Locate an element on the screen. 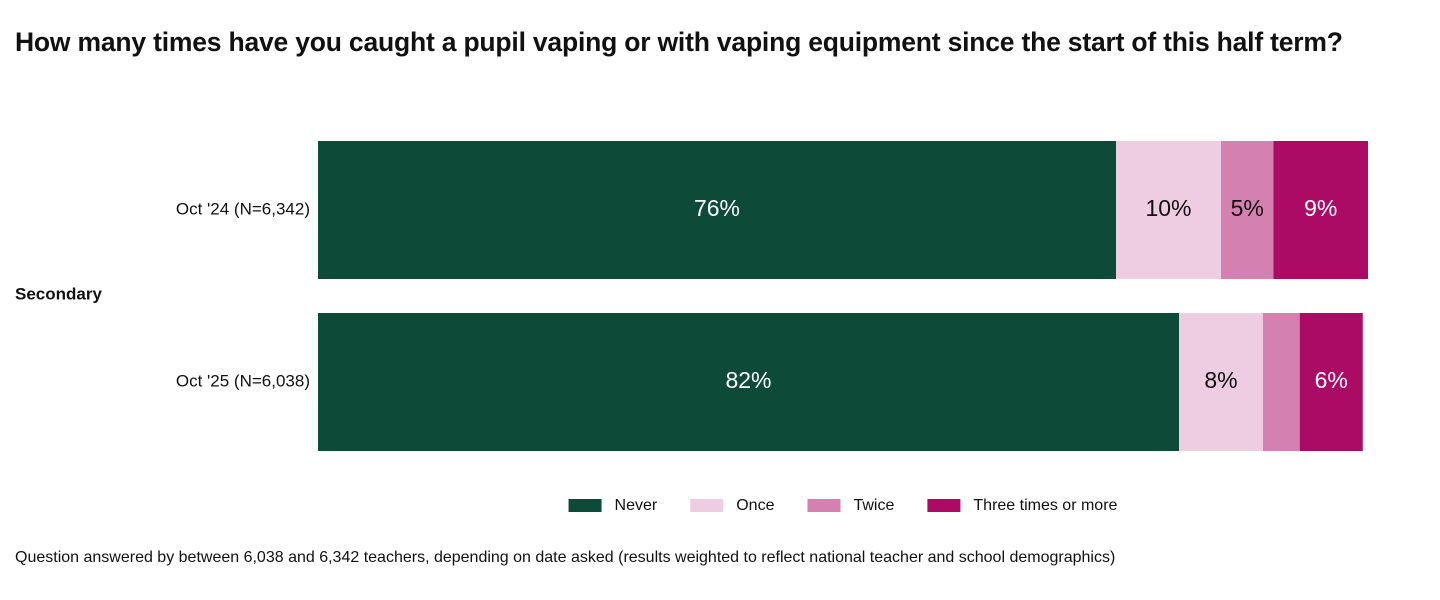 The width and height of the screenshot is (1440, 600). legend-label: Three times or more is located at coordinates (1045, 505).